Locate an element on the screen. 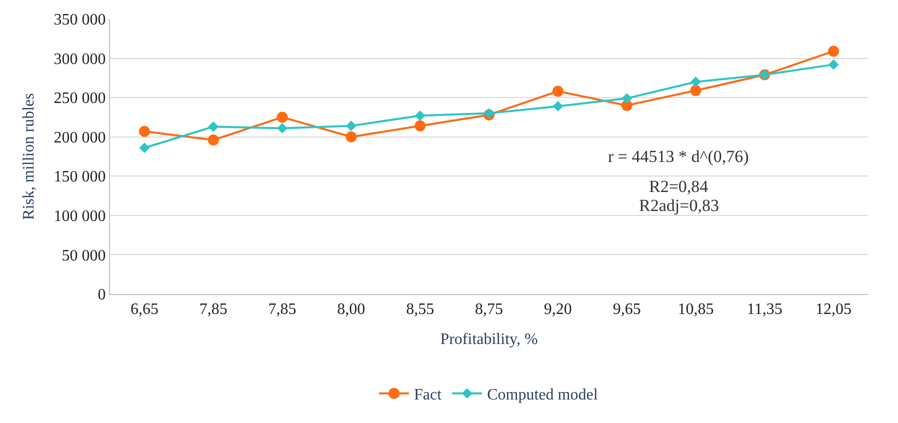 This screenshot has height=423, width=898. x-tick-label: 12,05 is located at coordinates (834, 309).